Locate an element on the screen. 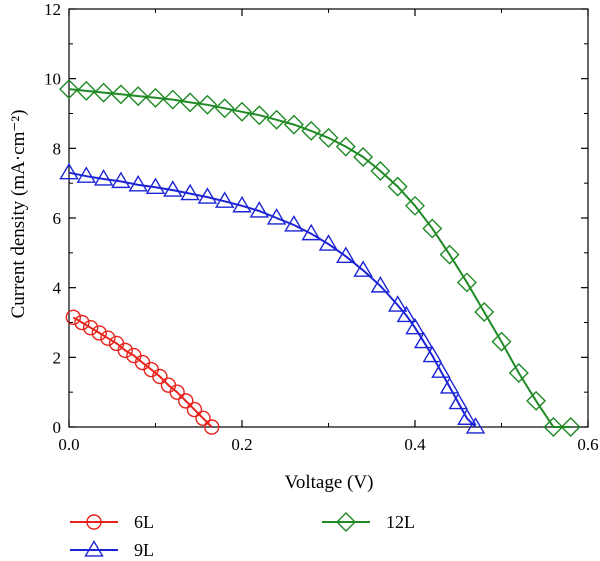 Image resolution: width=600 pixels, height=561 pixels. legend-item-12L: 12L is located at coordinates (368, 522).